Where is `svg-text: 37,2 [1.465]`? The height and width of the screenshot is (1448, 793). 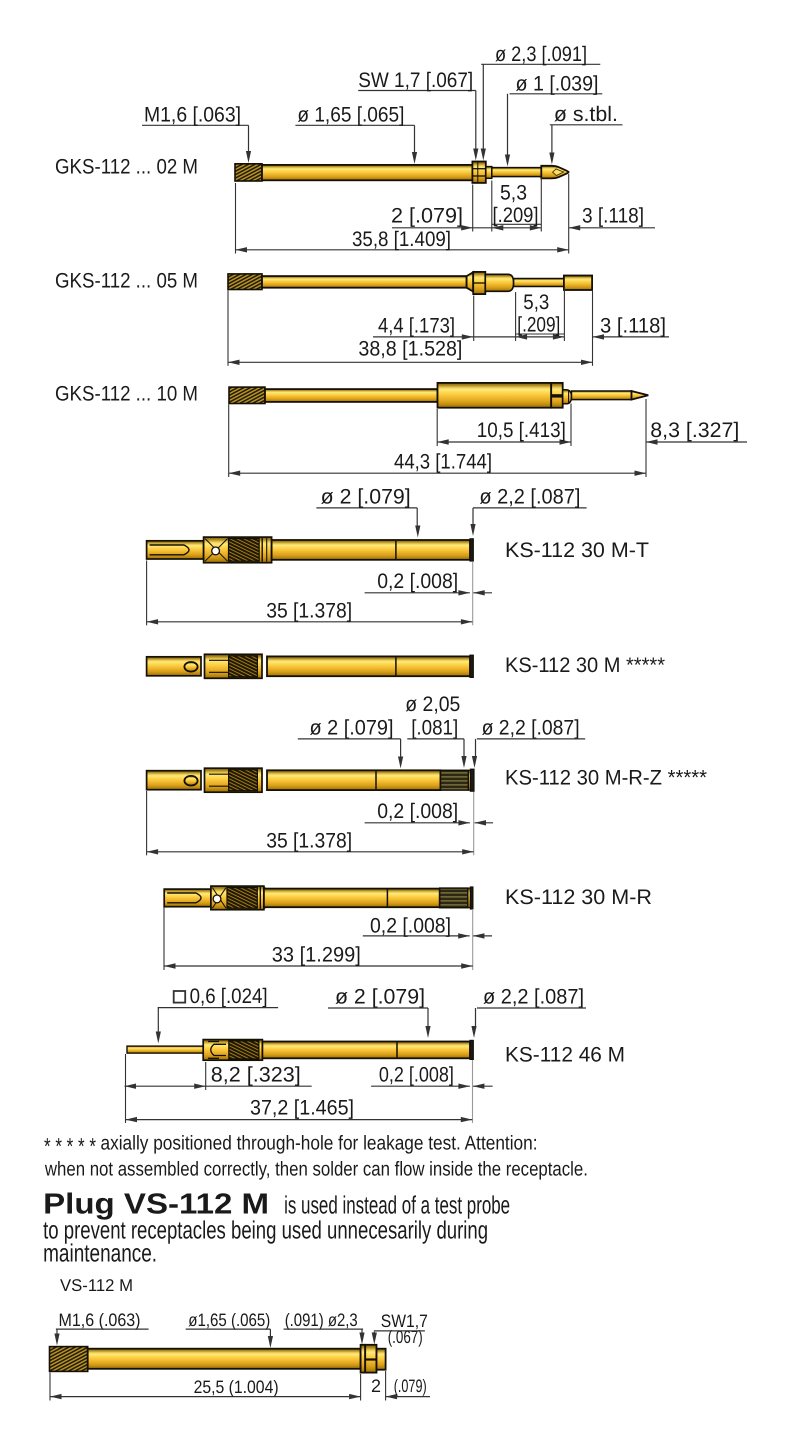
svg-text: 37,2 [1.465] is located at coordinates (302, 1108).